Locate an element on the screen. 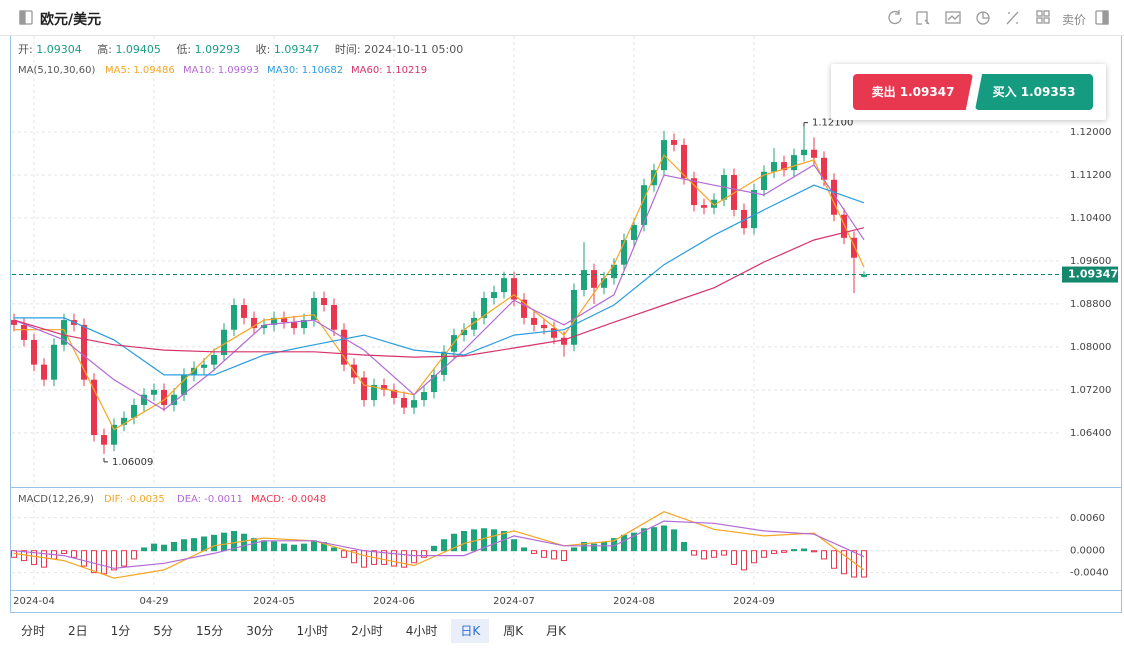 This screenshot has height=649, width=1124. header-label: 开: is located at coordinates (25, 49).